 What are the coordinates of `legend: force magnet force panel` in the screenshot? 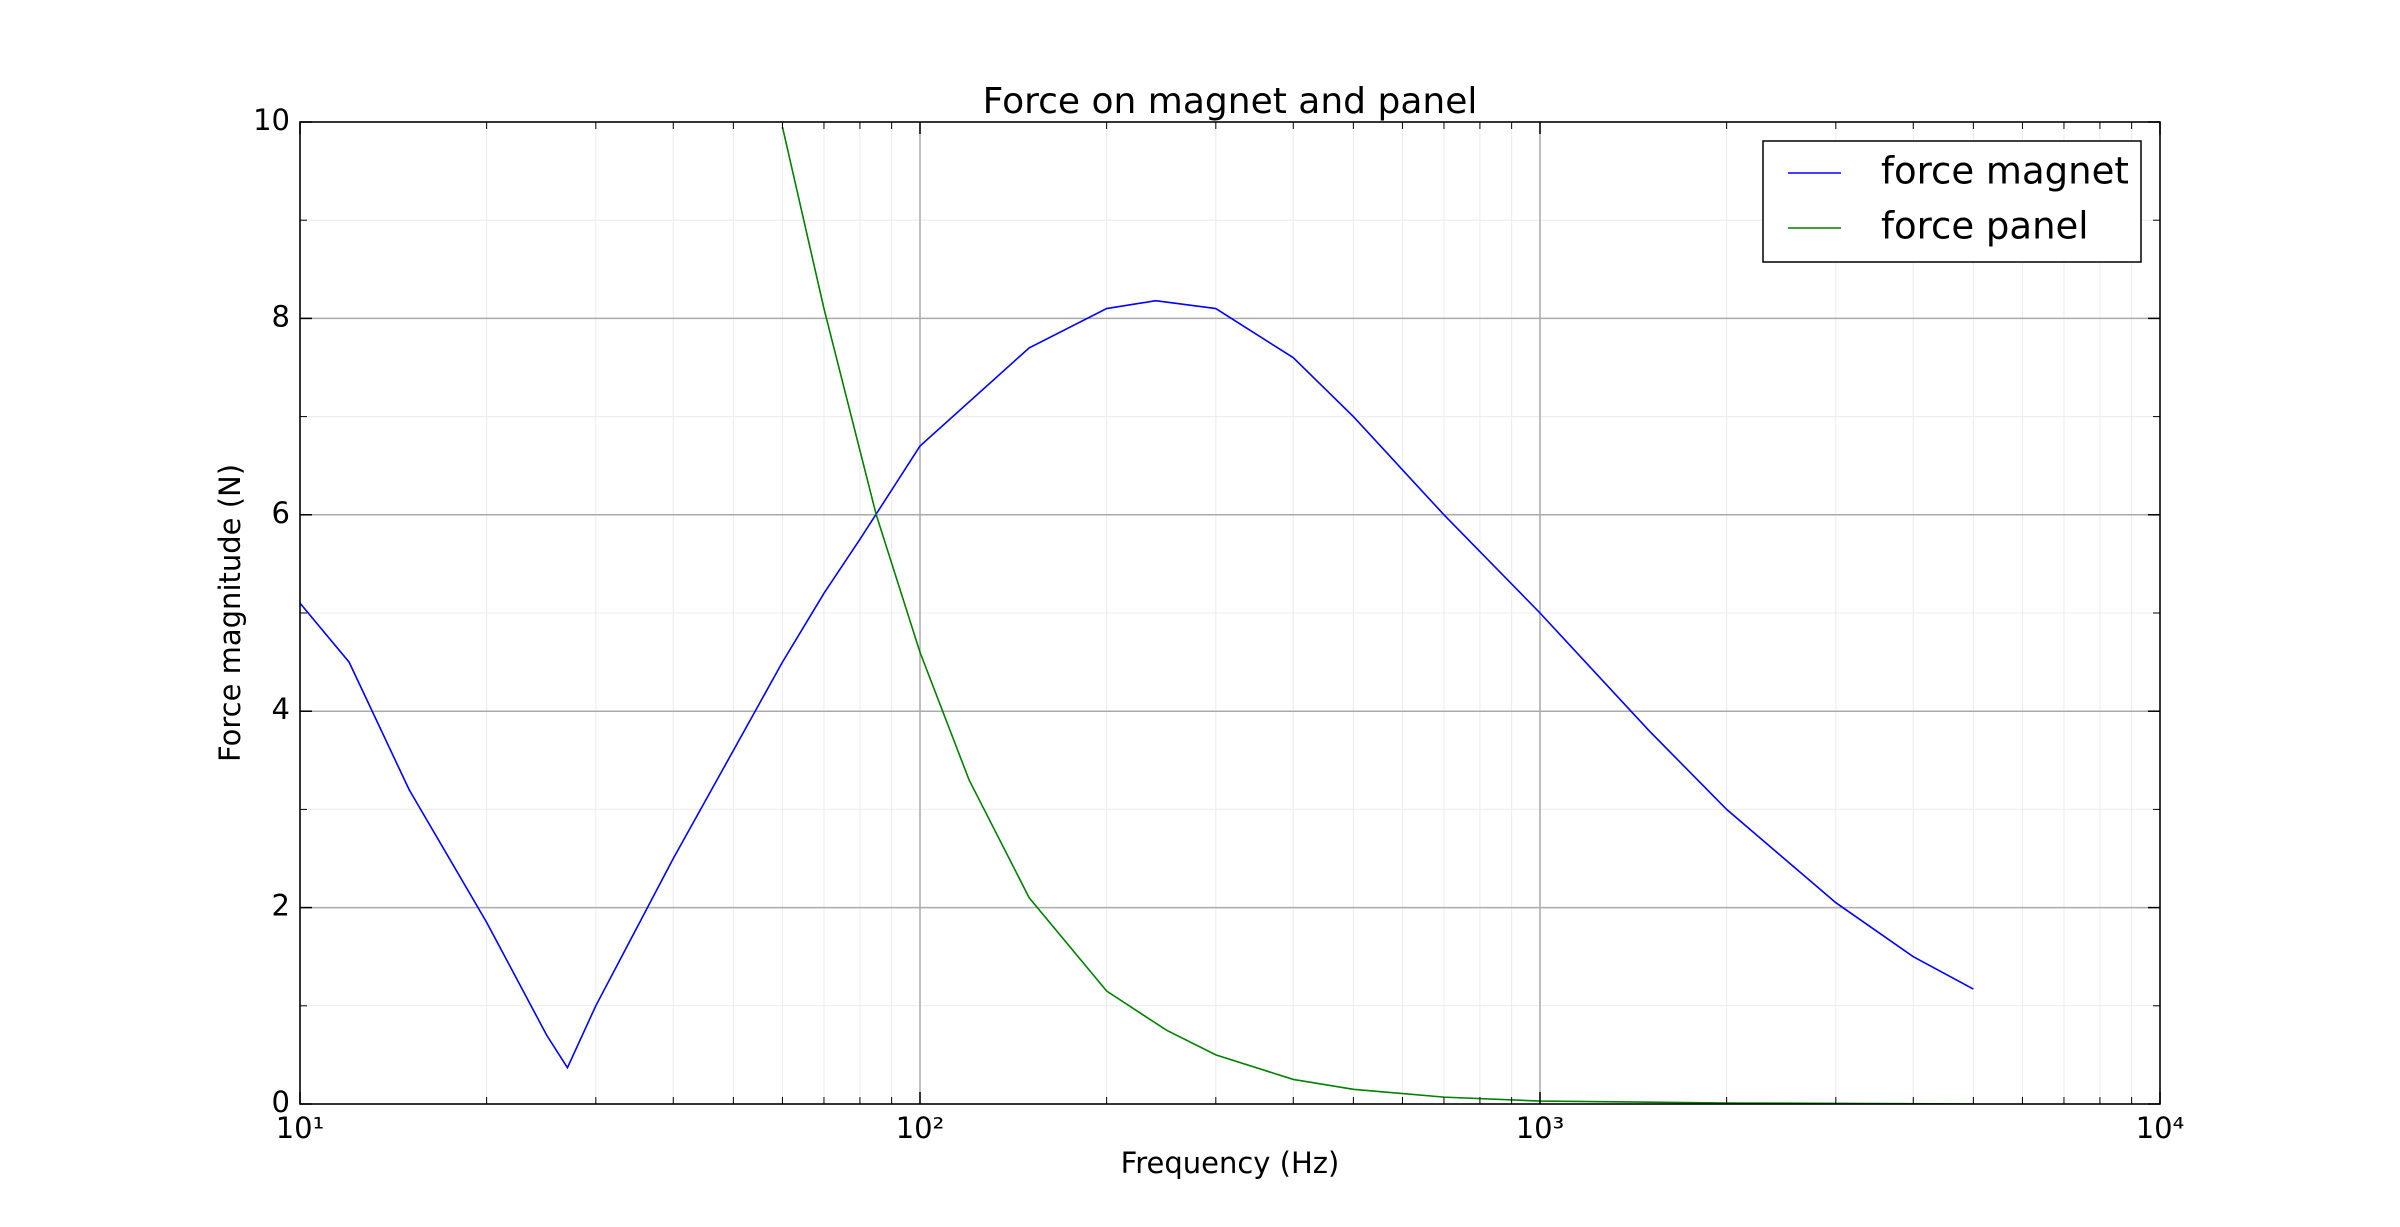 It's located at (1952, 201).